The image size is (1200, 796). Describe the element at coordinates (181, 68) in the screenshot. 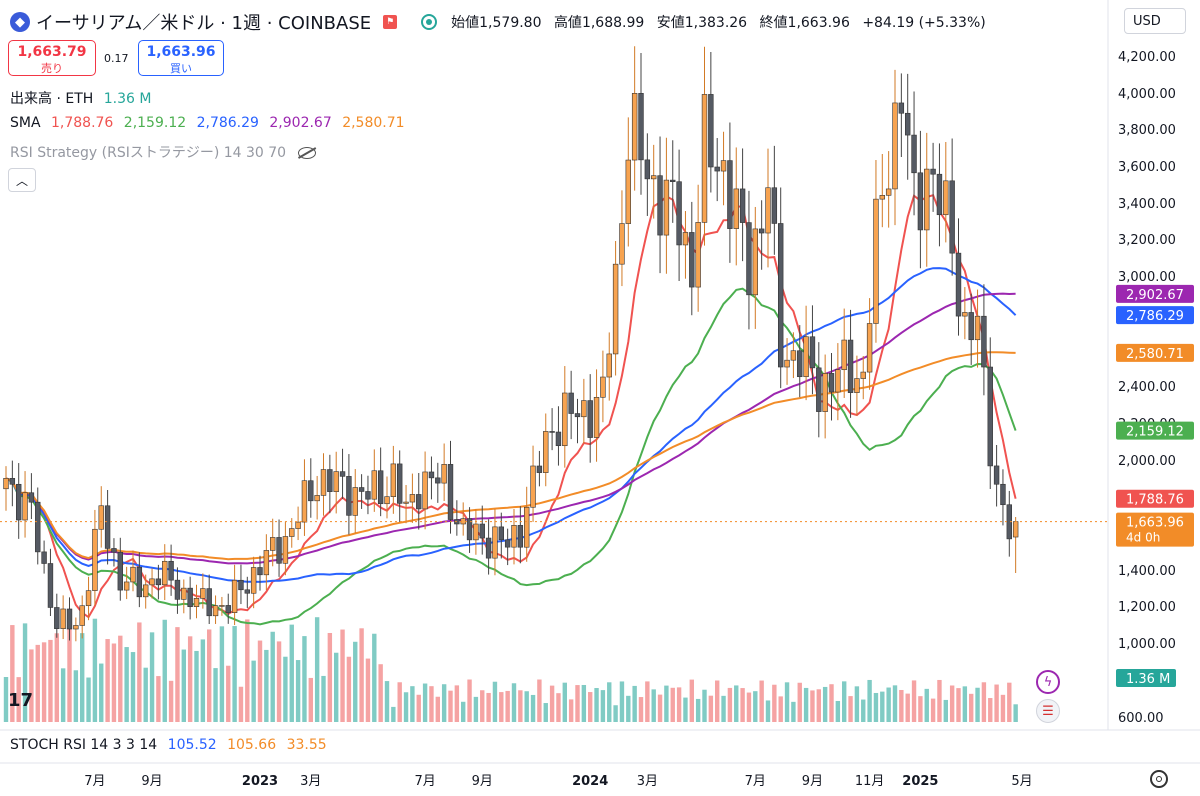

I see `buy-label: 買い` at that location.